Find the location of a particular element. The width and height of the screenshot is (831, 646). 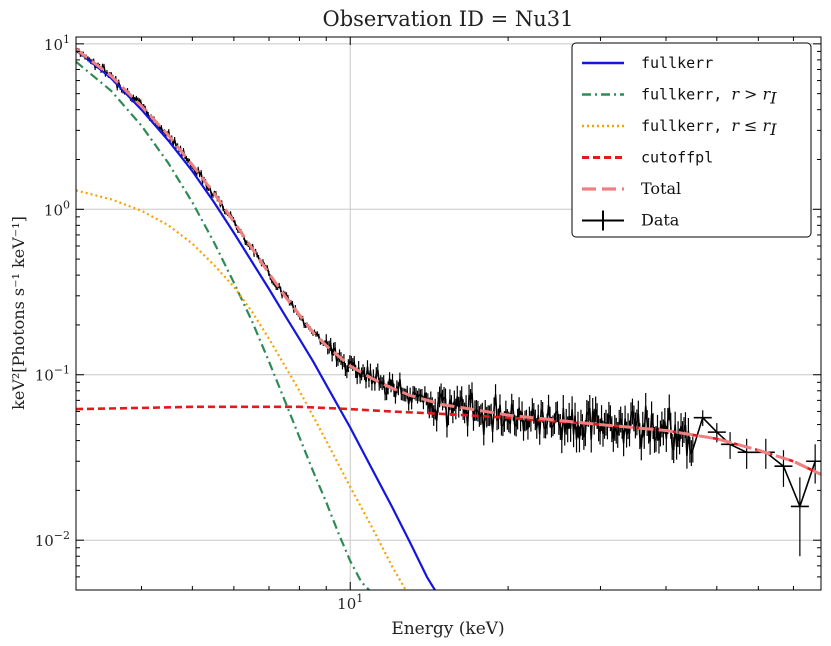

x-axis-label: Energy (keV) is located at coordinates (447, 629).